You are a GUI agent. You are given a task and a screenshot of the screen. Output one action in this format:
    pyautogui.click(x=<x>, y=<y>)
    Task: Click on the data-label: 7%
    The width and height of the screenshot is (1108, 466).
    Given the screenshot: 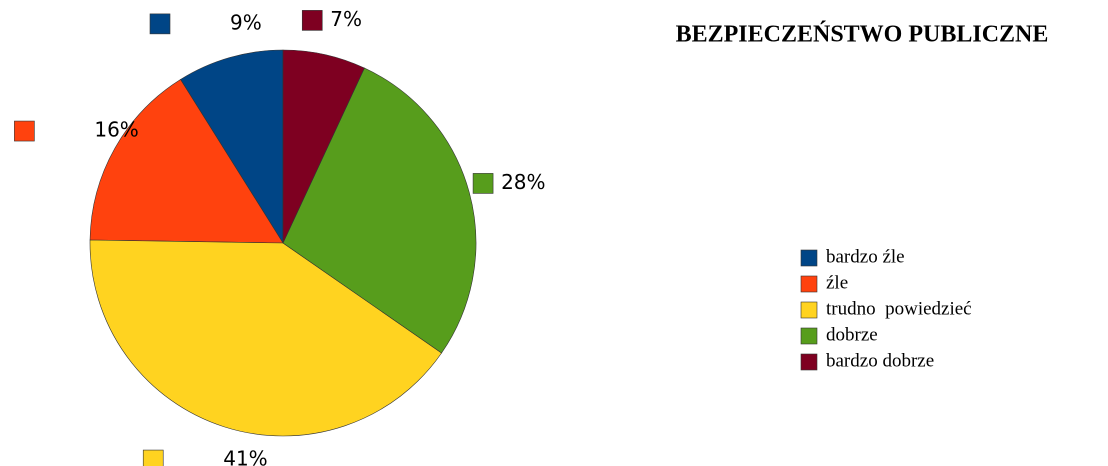 What is the action you would take?
    pyautogui.click(x=346, y=19)
    